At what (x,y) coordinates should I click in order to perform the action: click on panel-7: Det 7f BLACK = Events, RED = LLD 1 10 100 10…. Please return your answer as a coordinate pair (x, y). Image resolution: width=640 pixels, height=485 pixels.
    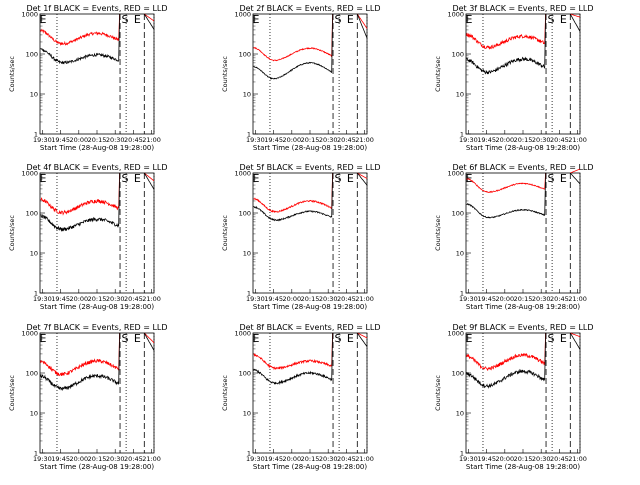
    Looking at the image, I should click on (88, 397).